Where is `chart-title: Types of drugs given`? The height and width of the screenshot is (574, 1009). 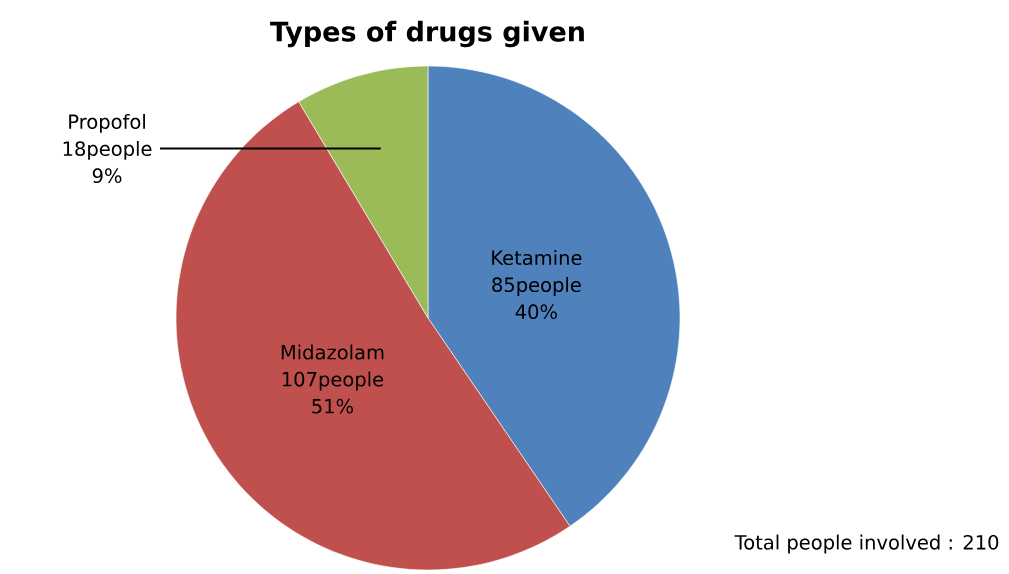 chart-title: Types of drugs given is located at coordinates (427, 34).